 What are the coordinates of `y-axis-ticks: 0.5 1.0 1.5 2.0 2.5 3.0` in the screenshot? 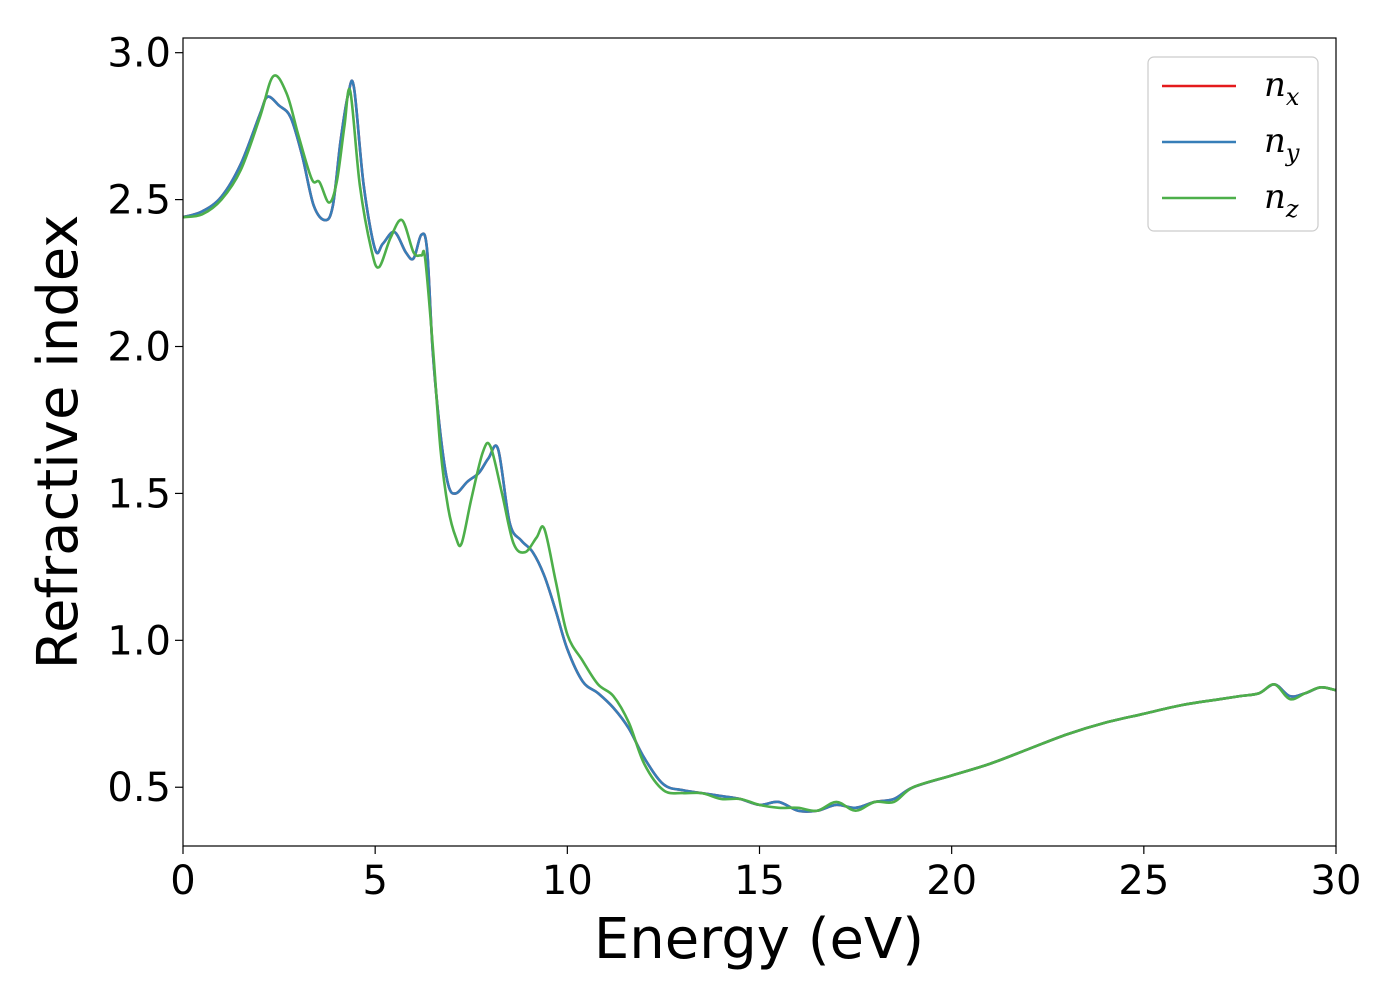 It's located at (145, 421).